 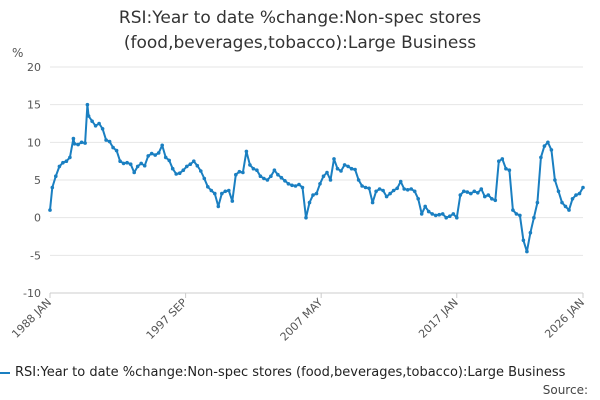 What do you see at coordinates (35, 255) in the screenshot?
I see `y-tick-label: -5` at bounding box center [35, 255].